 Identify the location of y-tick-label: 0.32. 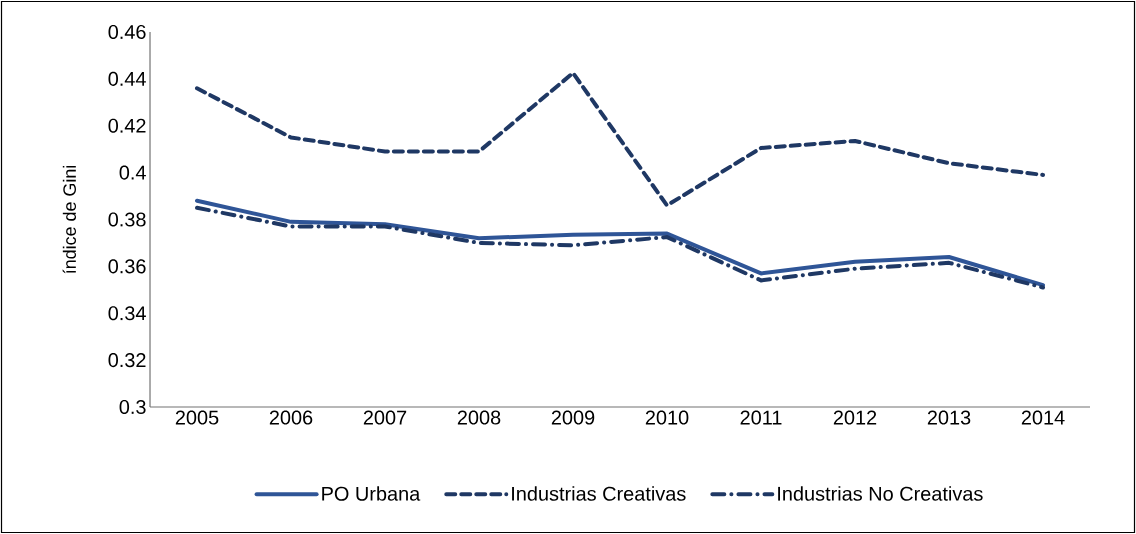
(127, 360).